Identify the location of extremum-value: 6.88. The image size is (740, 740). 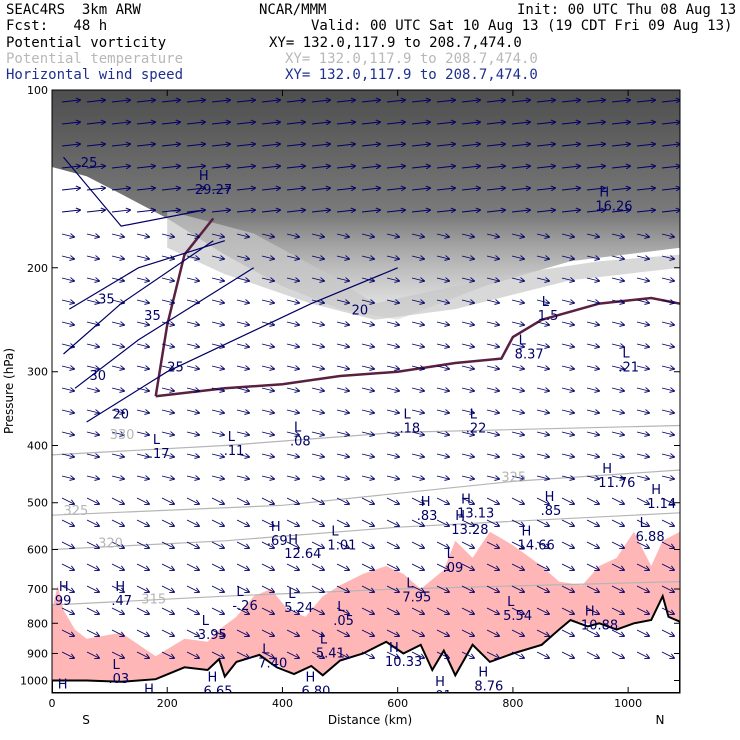
(650, 537).